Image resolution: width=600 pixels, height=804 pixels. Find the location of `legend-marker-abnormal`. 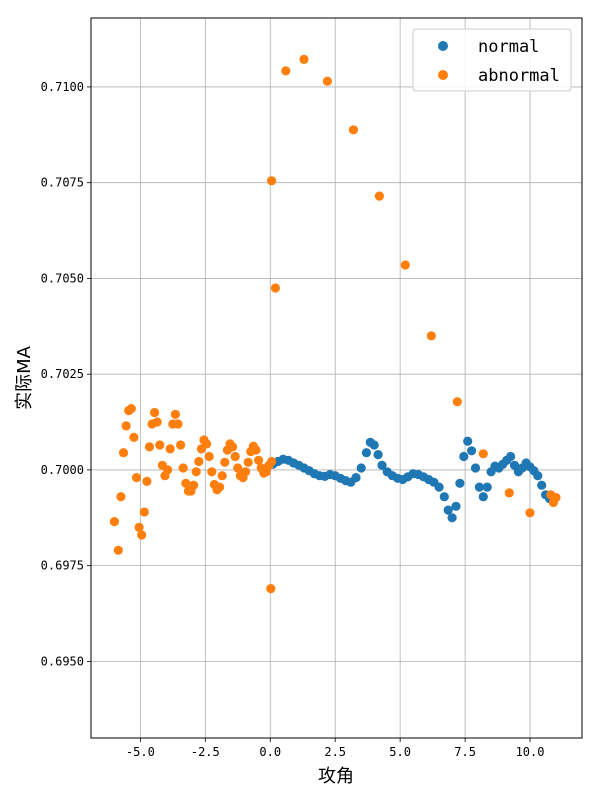

legend-marker-abnormal is located at coordinates (443, 75).